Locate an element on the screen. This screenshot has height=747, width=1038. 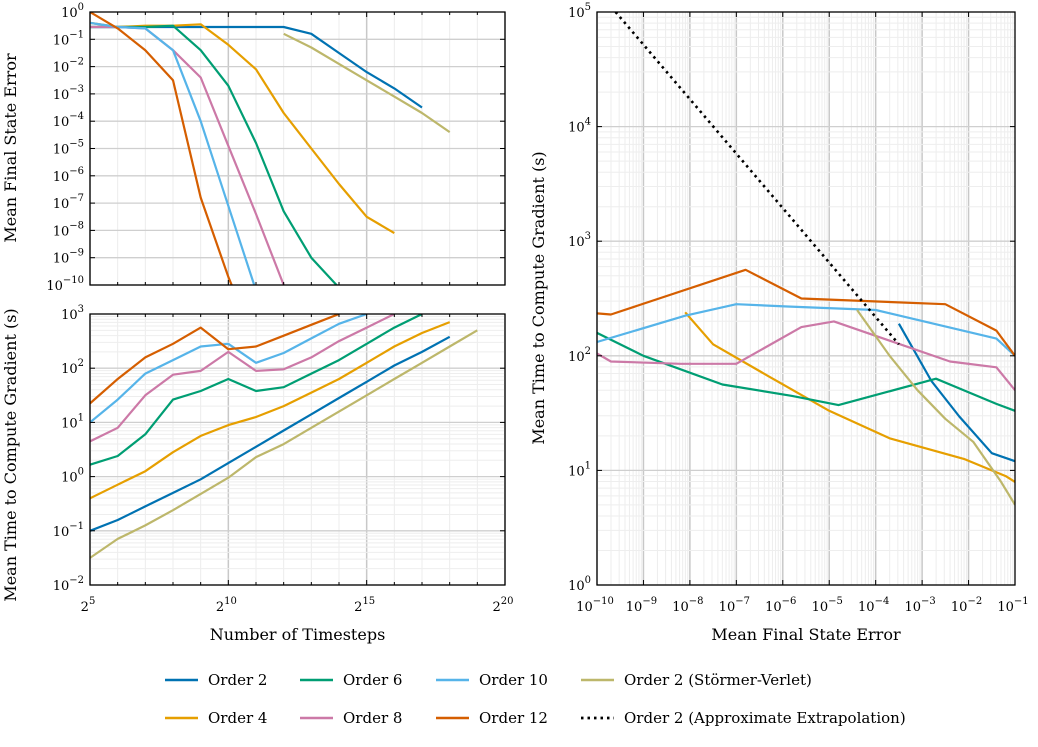
y-tick-label: 10⁻⁴ is located at coordinates (68, 120).